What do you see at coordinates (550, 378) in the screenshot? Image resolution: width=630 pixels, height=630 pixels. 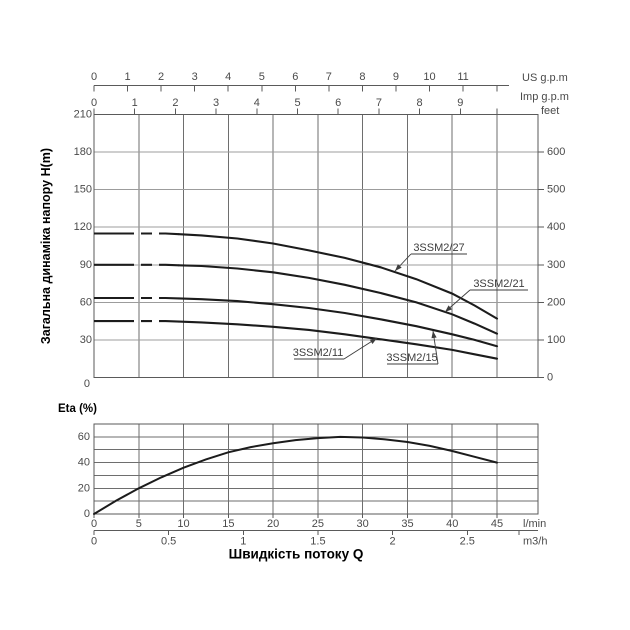 I see `feet-tick-label: 0` at bounding box center [550, 378].